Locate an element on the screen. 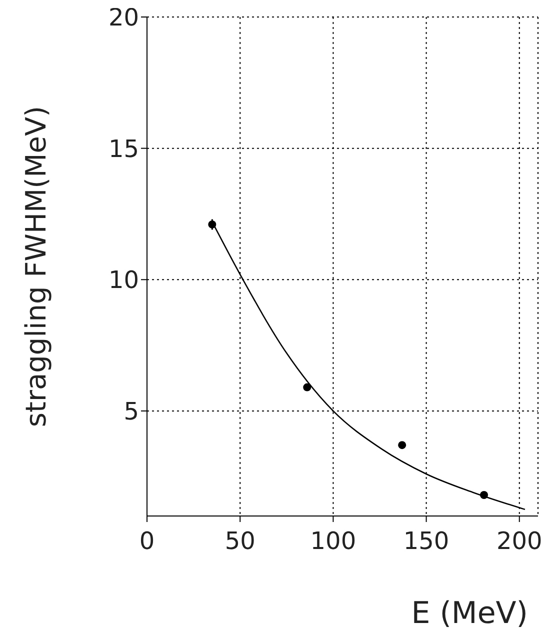 This screenshot has width=554, height=641. x-tick-label: 50 is located at coordinates (240, 541).